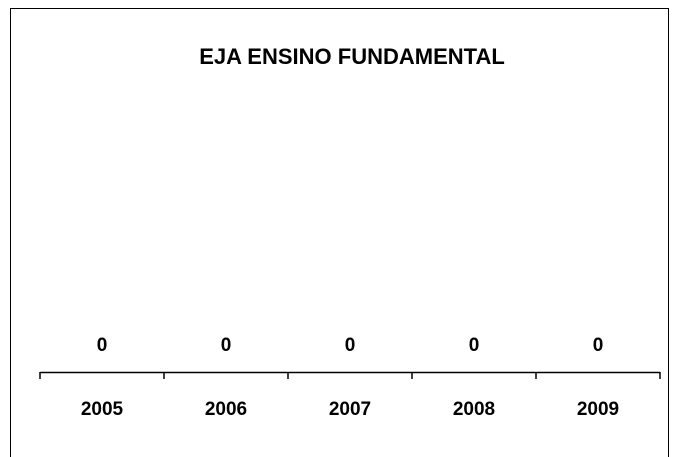 The height and width of the screenshot is (457, 678). What do you see at coordinates (598, 409) in the screenshot?
I see `x-tick-label: 2009` at bounding box center [598, 409].